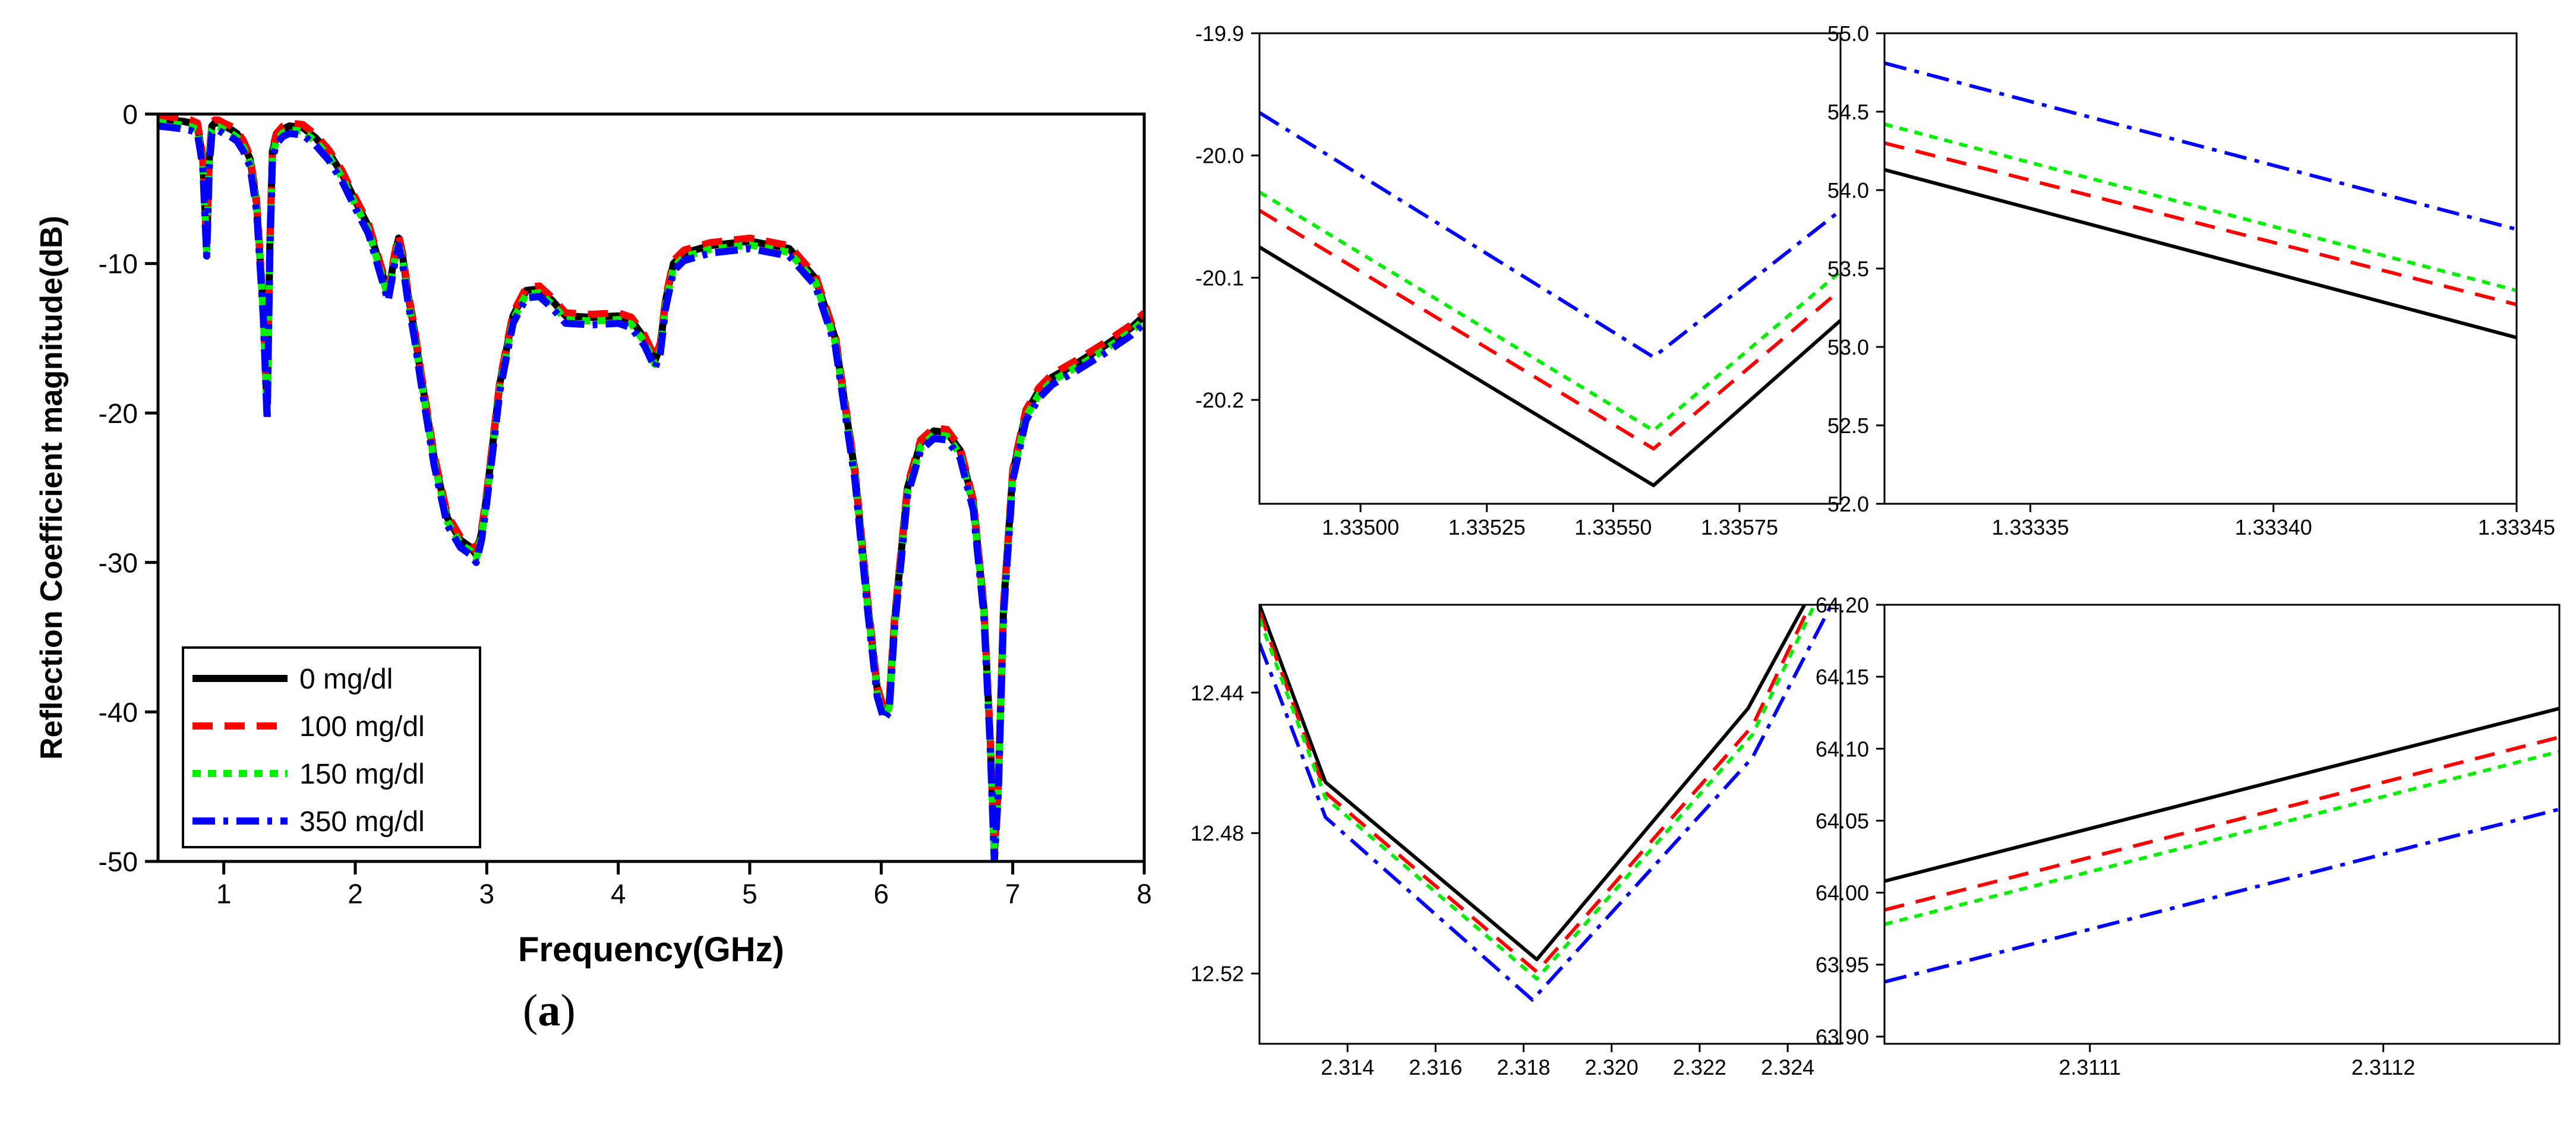 The height and width of the screenshot is (1124, 2576). I want to click on zoom4-series-group, so click(2221, 845).